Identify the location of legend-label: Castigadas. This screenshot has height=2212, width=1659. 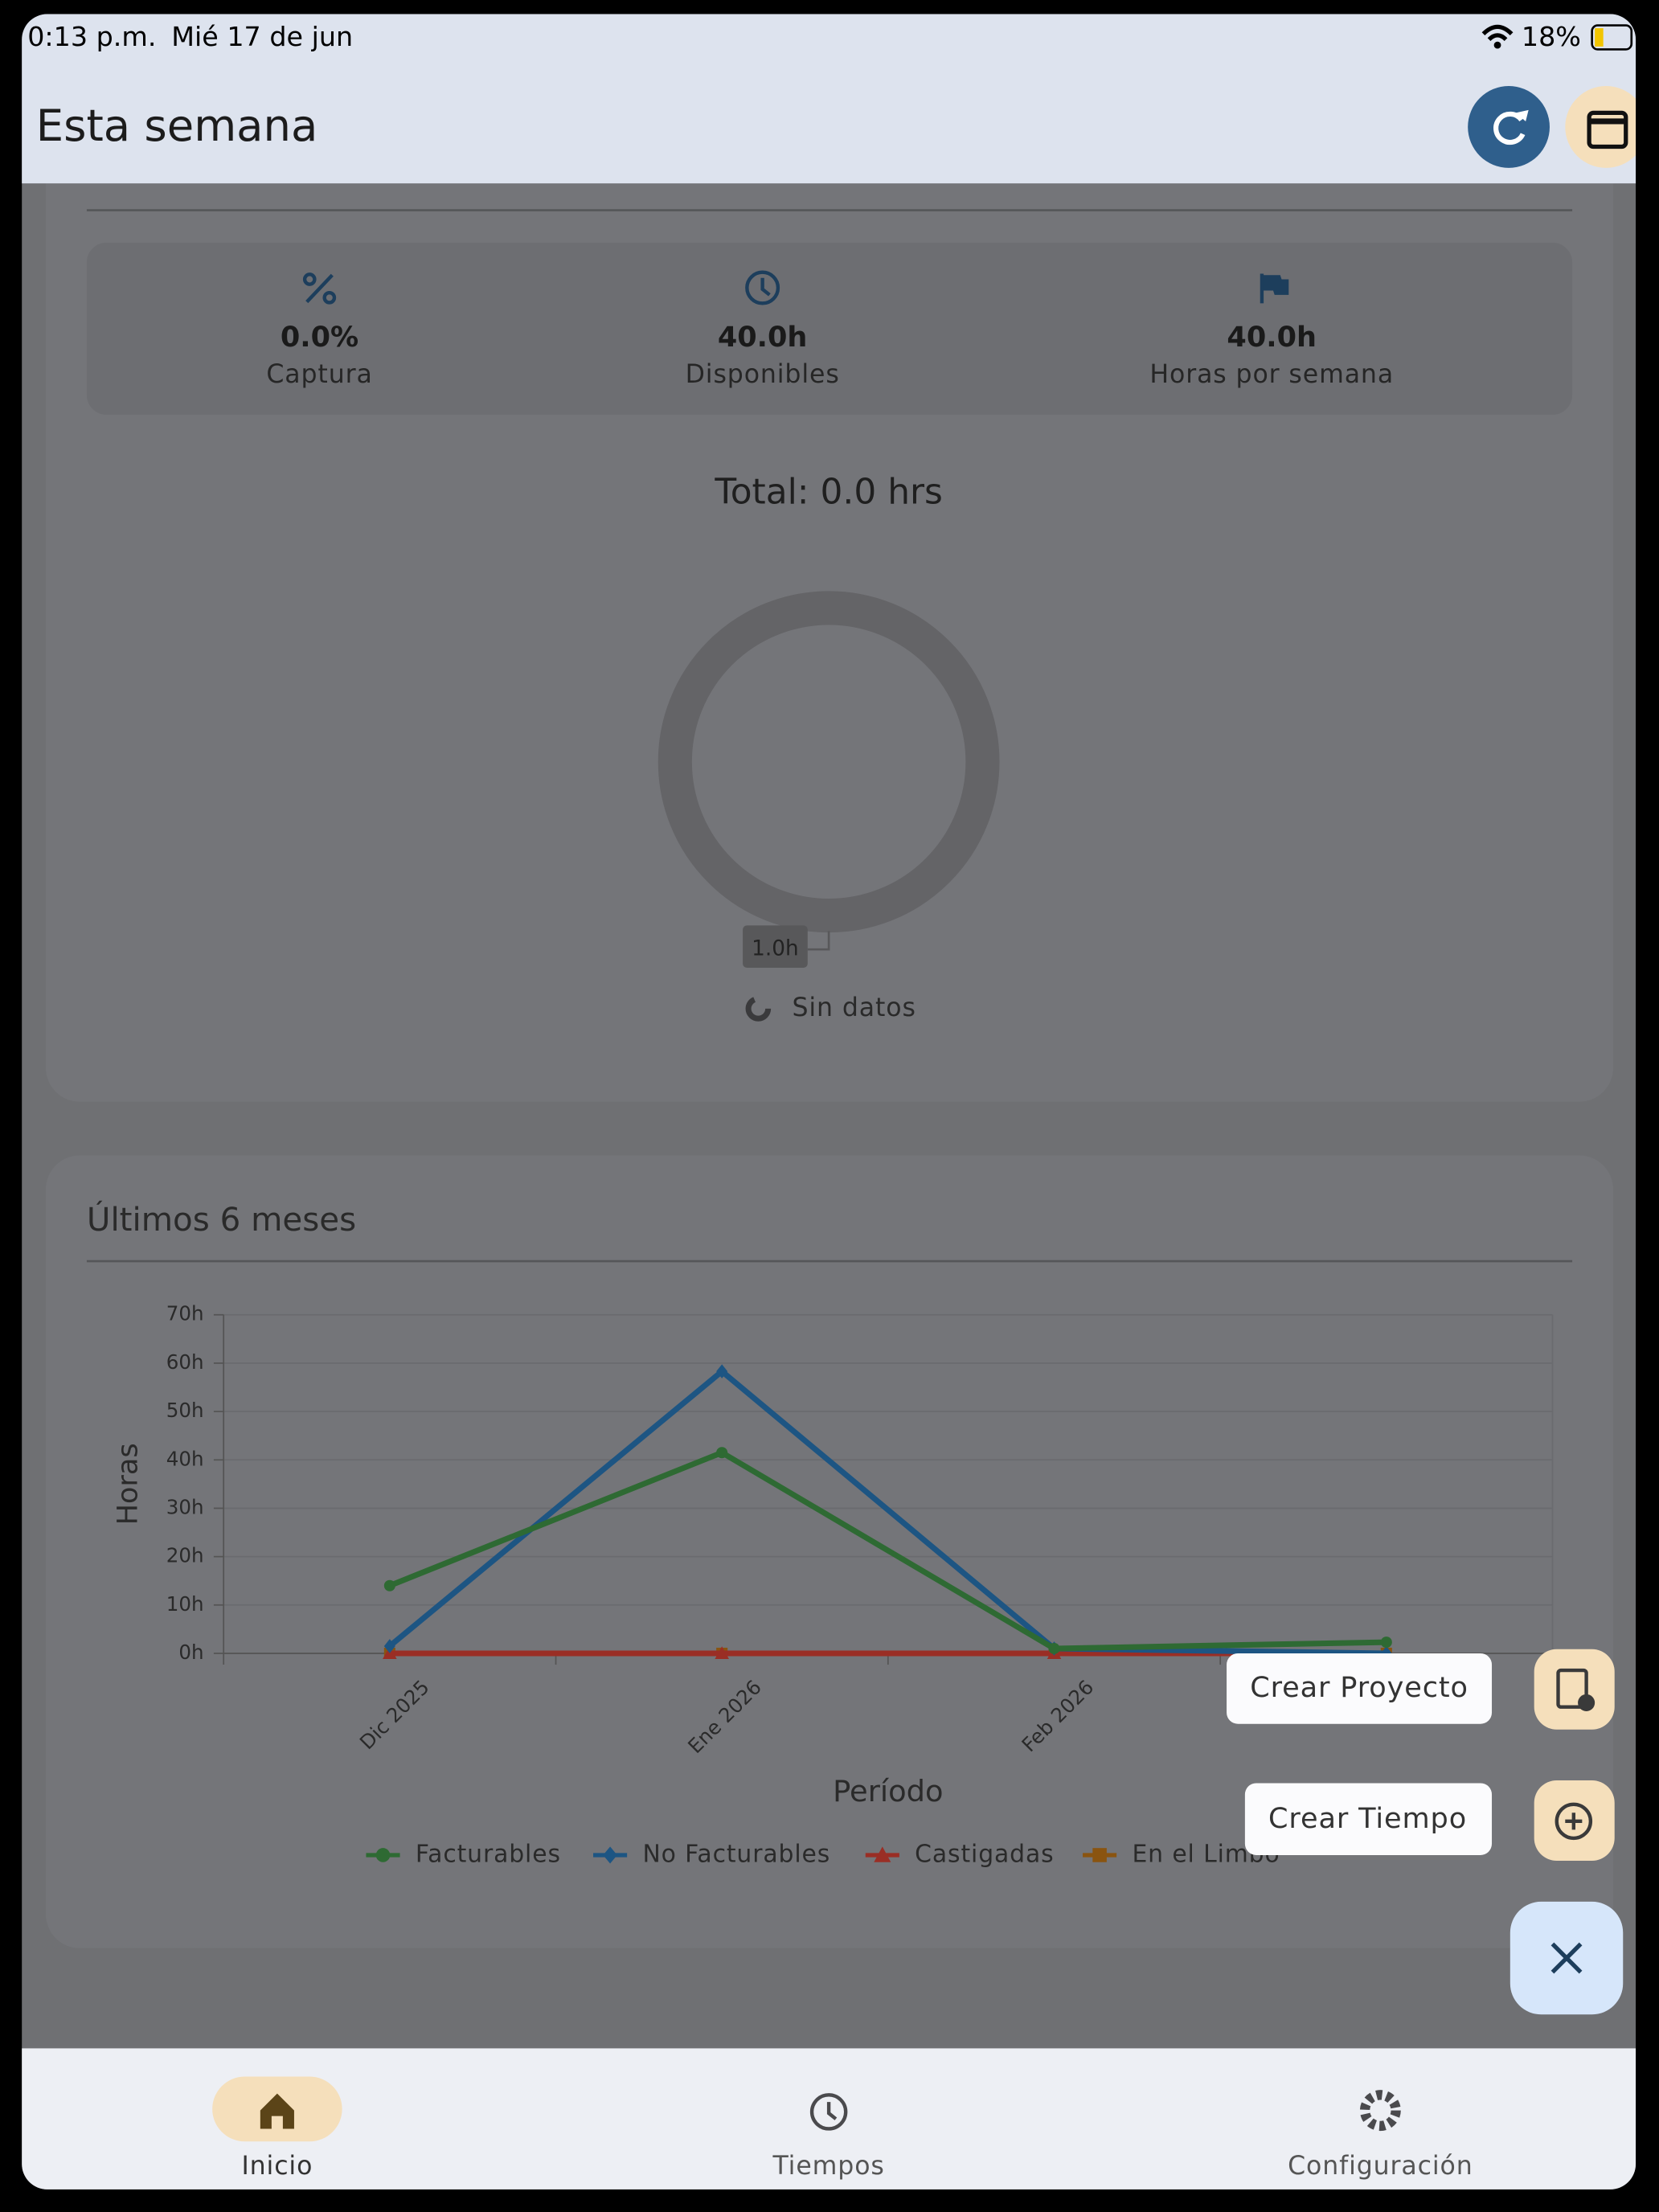
(984, 1854).